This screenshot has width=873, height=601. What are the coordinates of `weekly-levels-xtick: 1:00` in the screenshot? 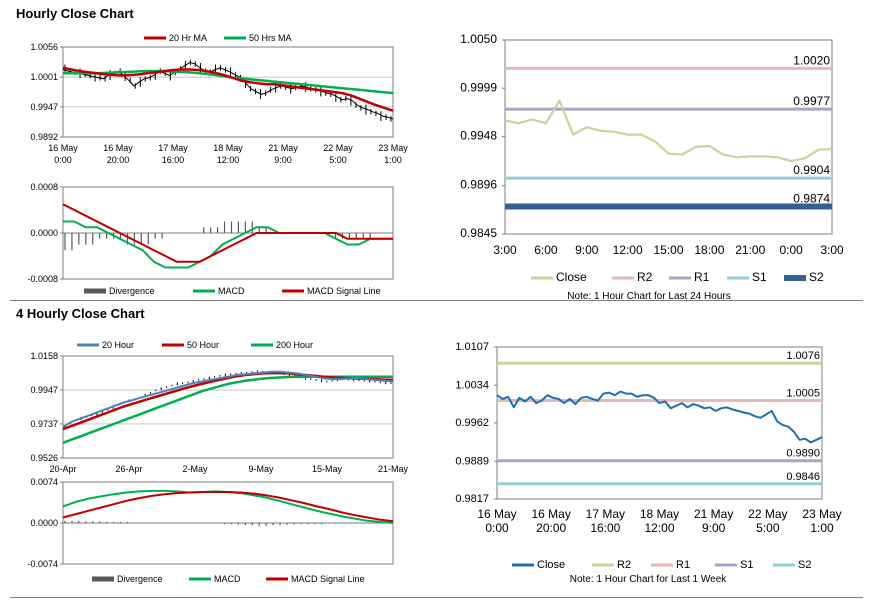 It's located at (822, 528).